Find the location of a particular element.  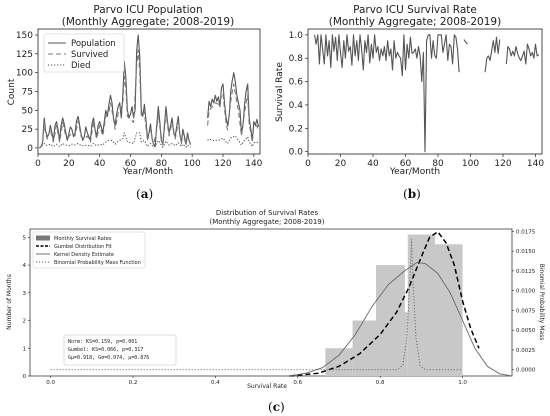

chart-a-title: Parvo ICU Population is located at coordinates (147, 10).